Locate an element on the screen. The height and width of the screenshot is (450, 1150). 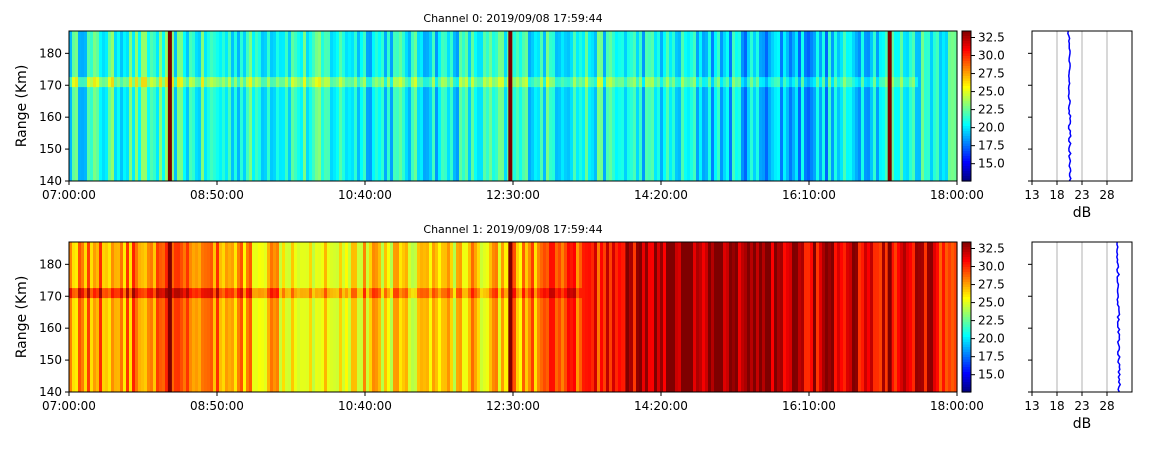
colorbar-tick-label: 27.5 is located at coordinates (991, 74).